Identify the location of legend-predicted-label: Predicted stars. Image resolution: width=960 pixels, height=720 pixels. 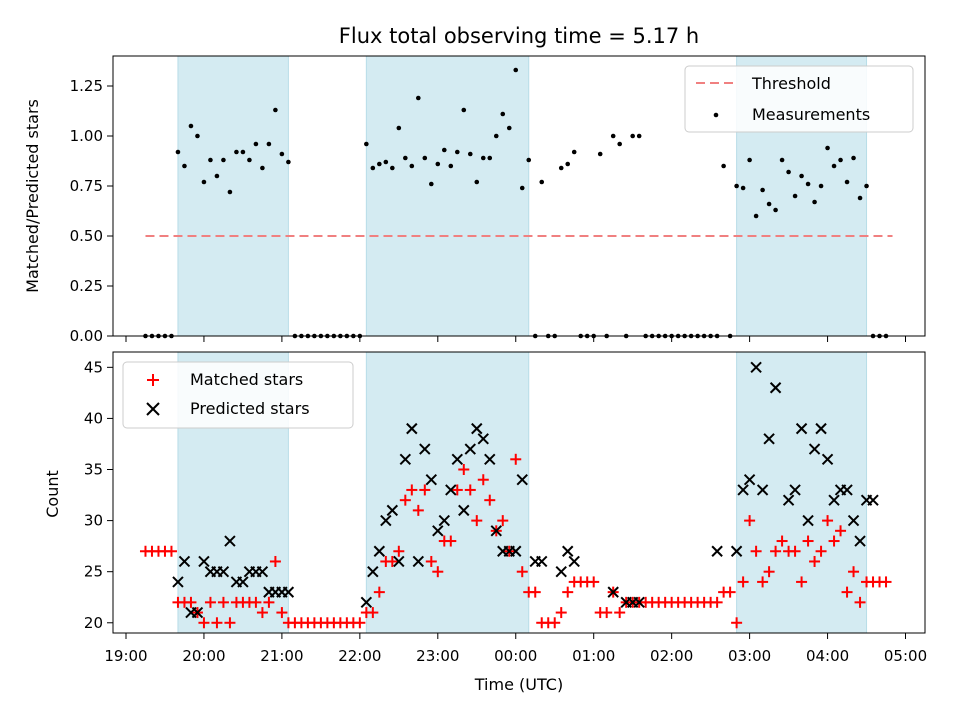
(250, 408).